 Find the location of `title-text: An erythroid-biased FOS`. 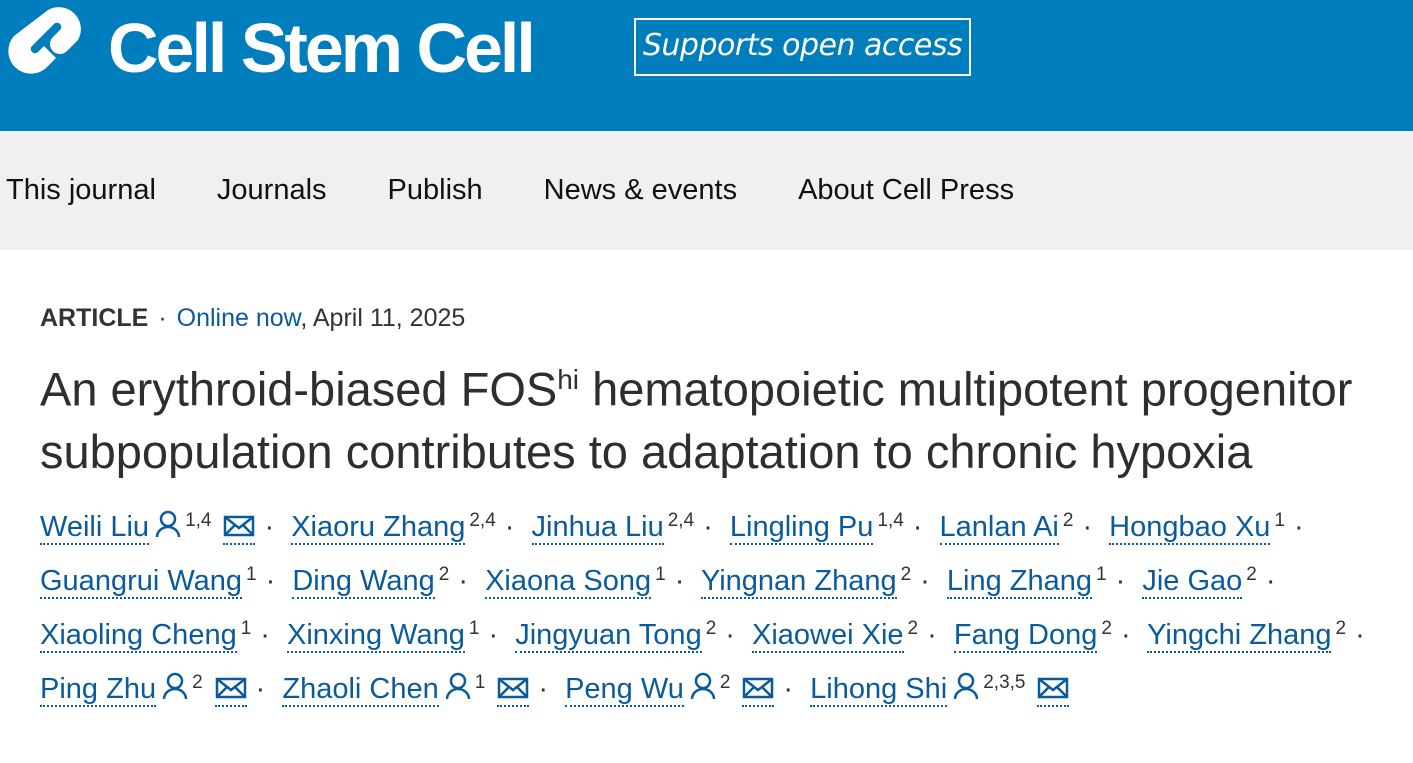

title-text: An erythroid-biased FOS is located at coordinates (299, 389).